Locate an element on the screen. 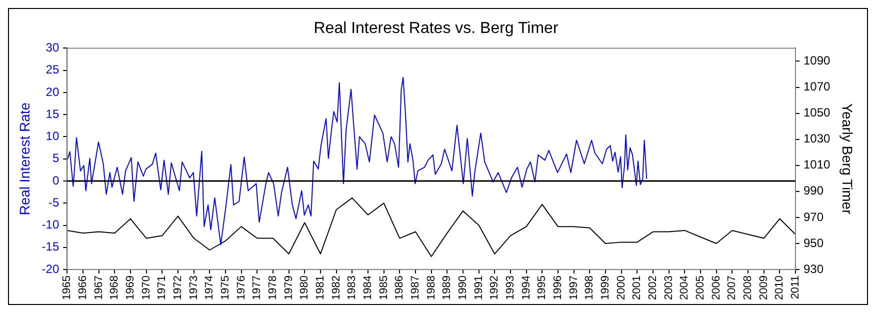 This screenshot has width=876, height=313. x-tick-label: 1987 is located at coordinates (416, 288).